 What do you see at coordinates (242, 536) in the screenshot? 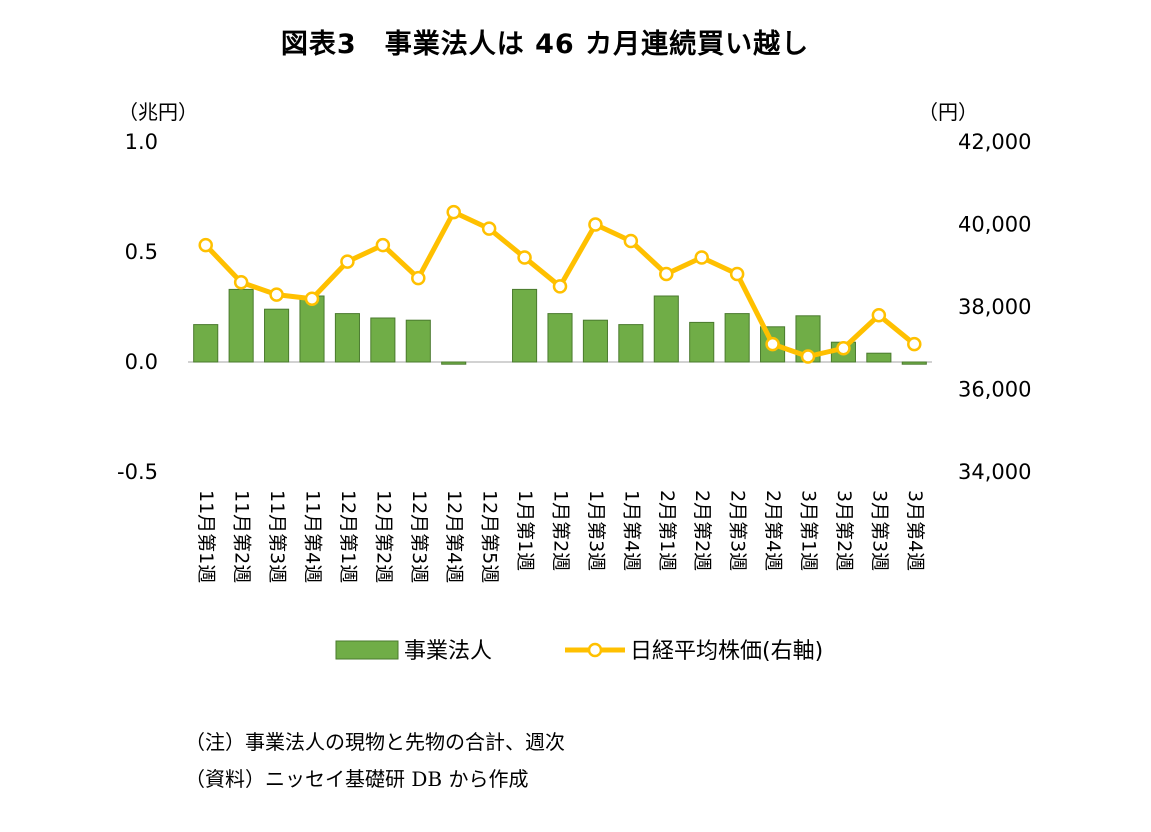
I see `x-tick-label: 11月第2週` at bounding box center [242, 536].